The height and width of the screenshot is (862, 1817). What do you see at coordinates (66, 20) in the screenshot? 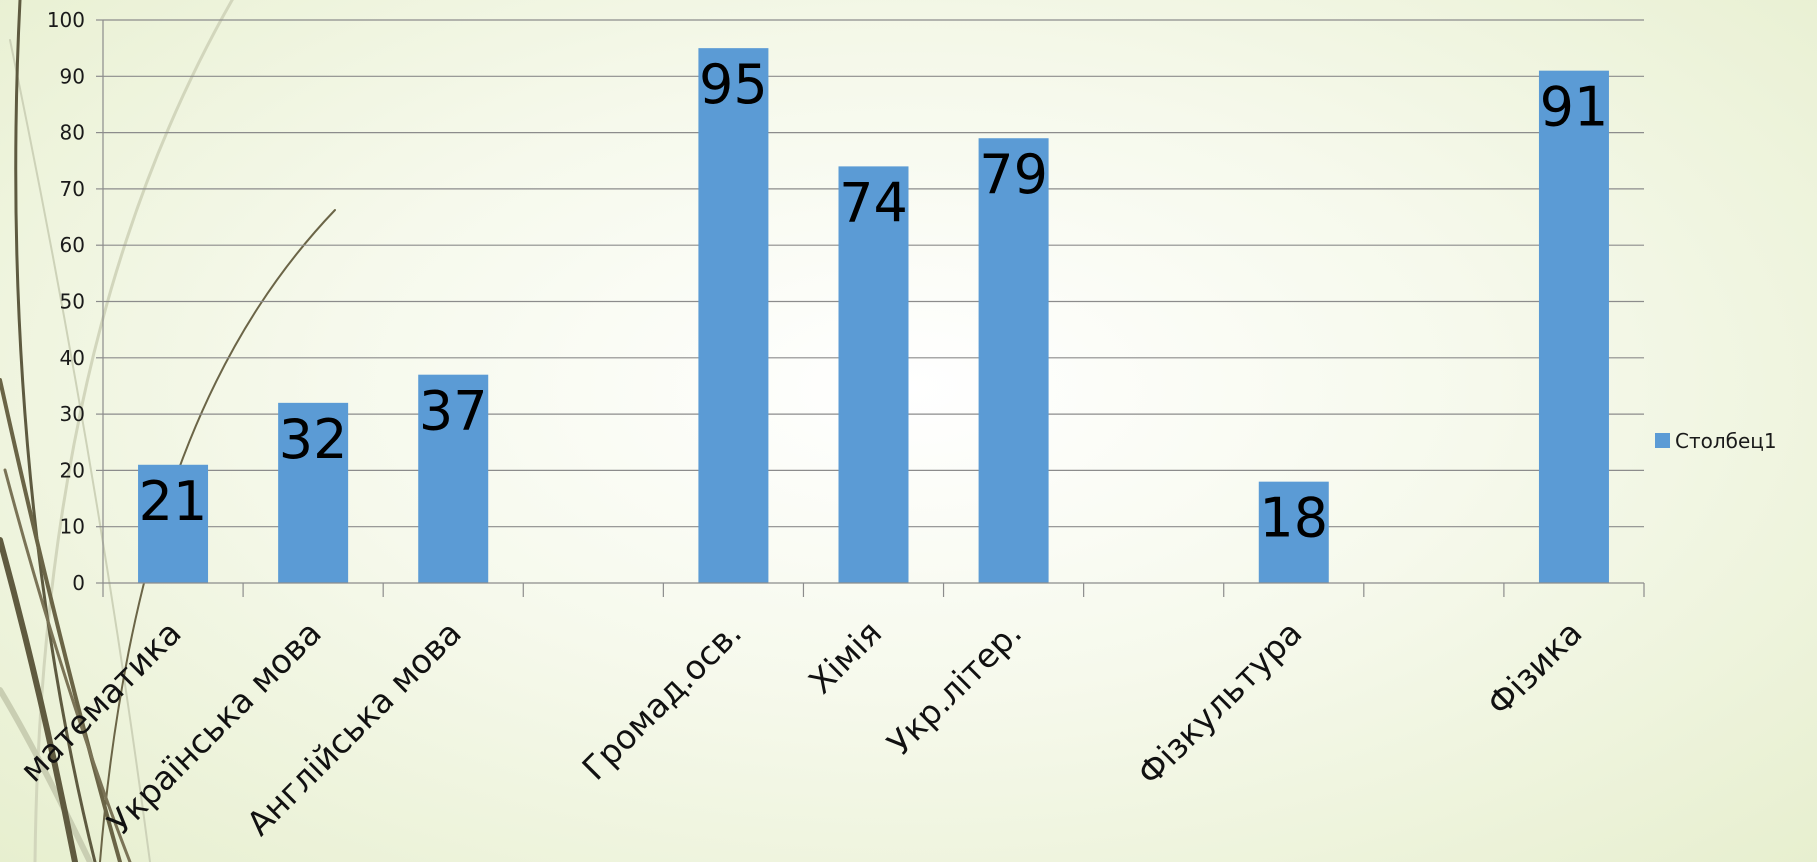
I see `y-tick-label: 100` at bounding box center [66, 20].